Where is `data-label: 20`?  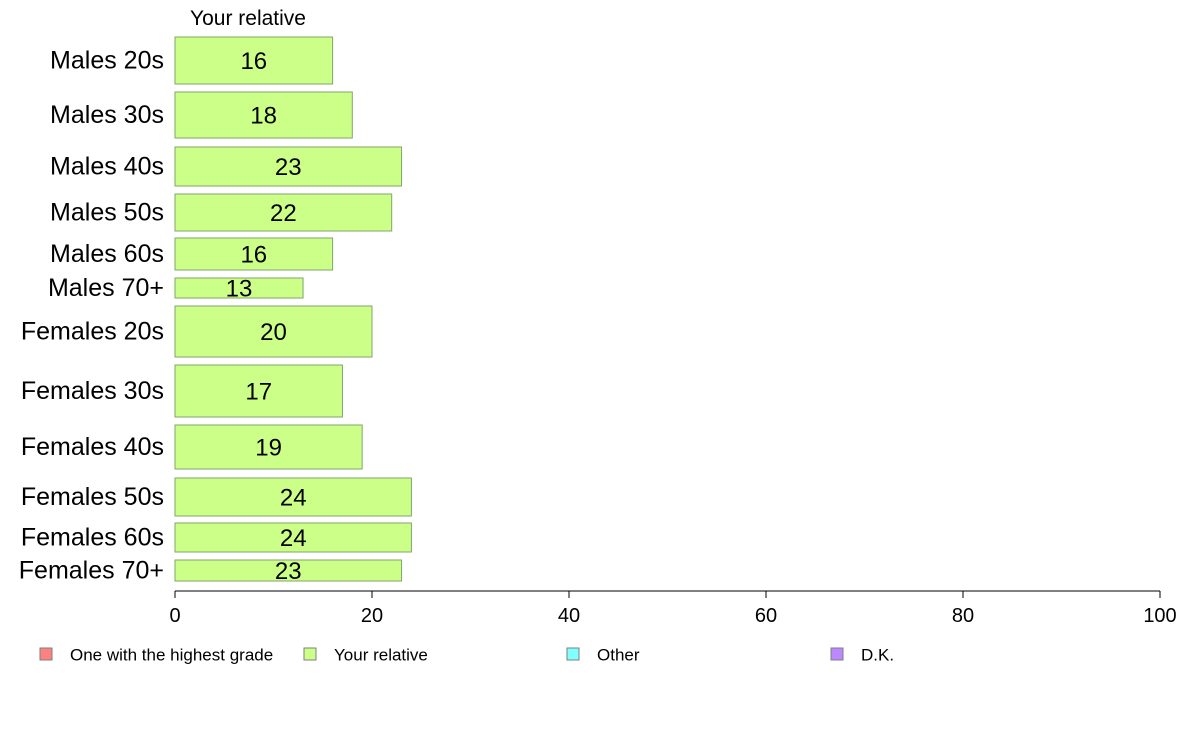 data-label: 20 is located at coordinates (273, 332).